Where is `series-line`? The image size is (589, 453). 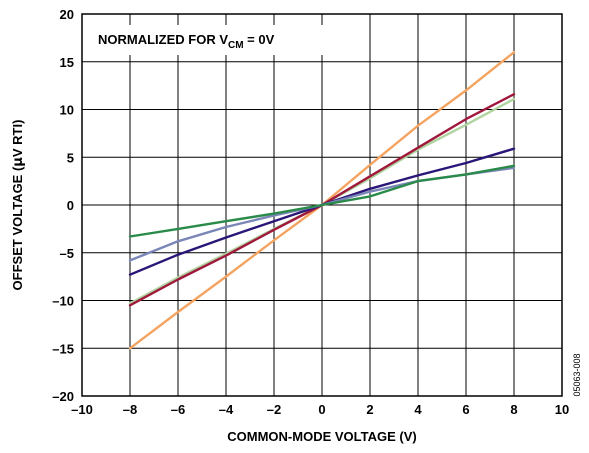
series-line is located at coordinates (322, 201).